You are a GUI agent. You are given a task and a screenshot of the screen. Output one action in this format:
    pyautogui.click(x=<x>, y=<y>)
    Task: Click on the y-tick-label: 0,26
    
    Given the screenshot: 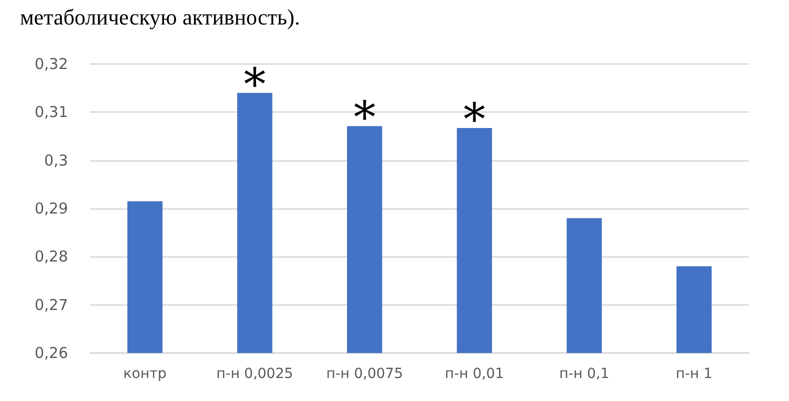 What is the action you would take?
    pyautogui.click(x=51, y=353)
    